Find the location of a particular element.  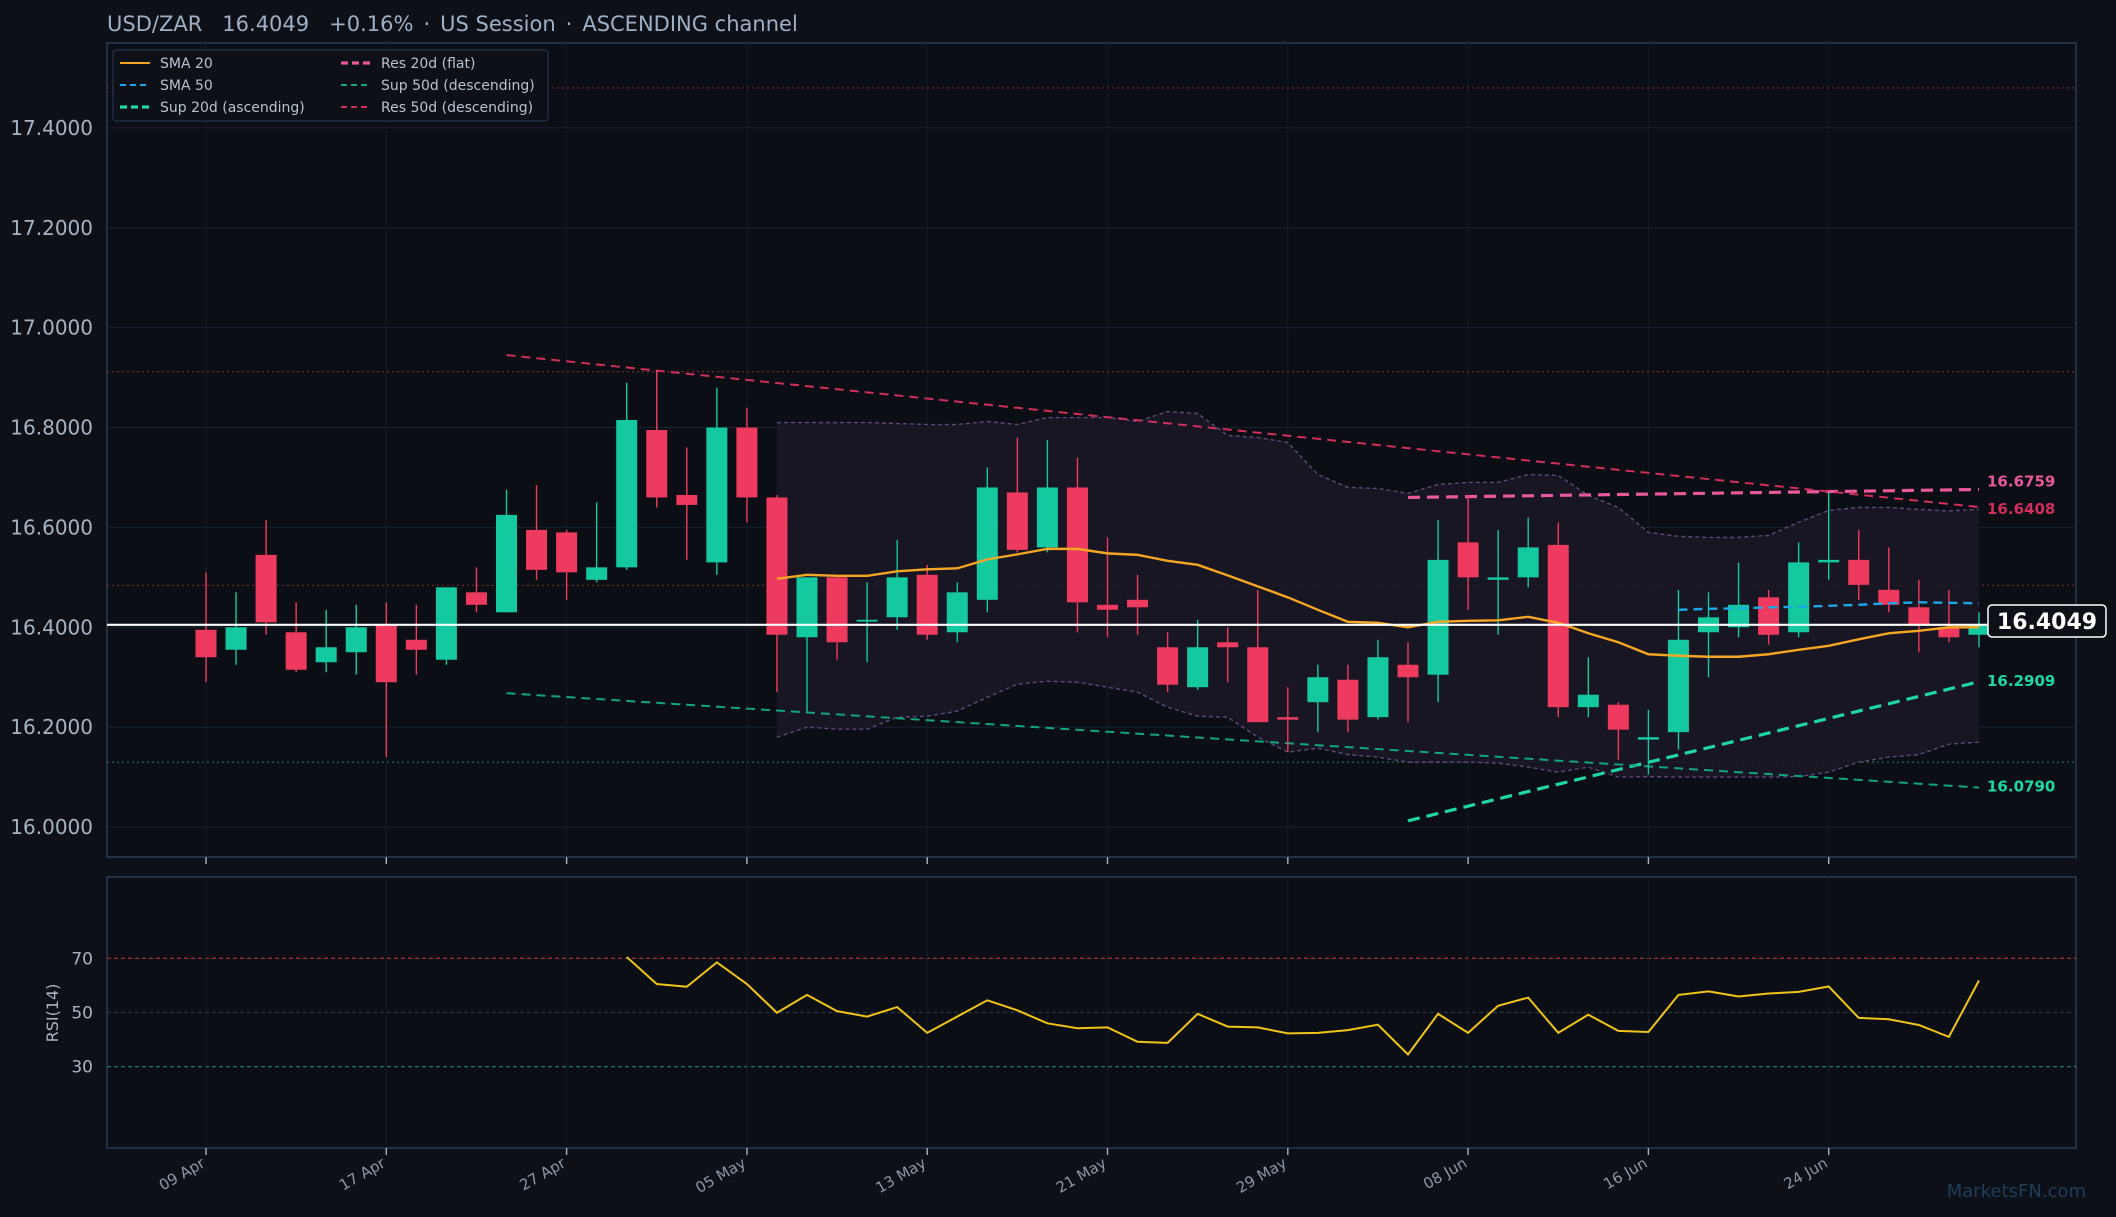

price-tick-label: 16.6000 is located at coordinates (51, 527).